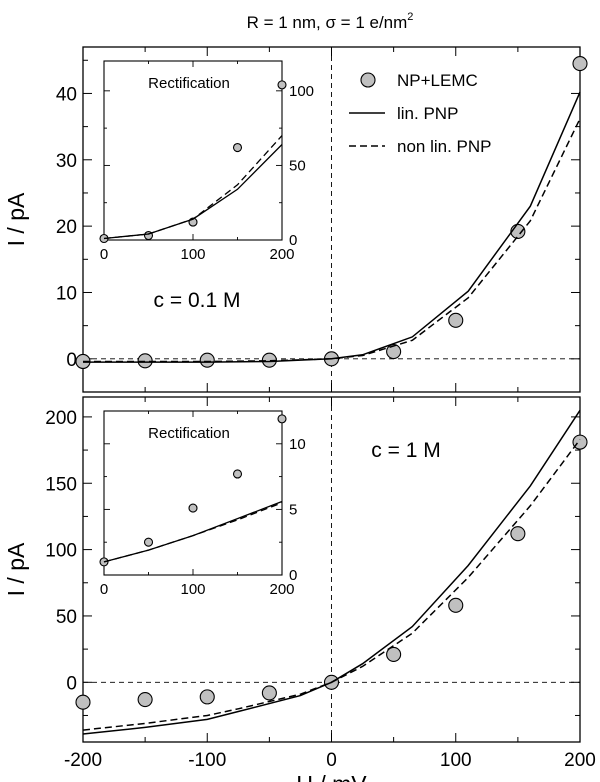 The height and width of the screenshot is (782, 600). What do you see at coordinates (301, 91) in the screenshot?
I see `top-panel-inset-y-tick-label: 100` at bounding box center [301, 91].